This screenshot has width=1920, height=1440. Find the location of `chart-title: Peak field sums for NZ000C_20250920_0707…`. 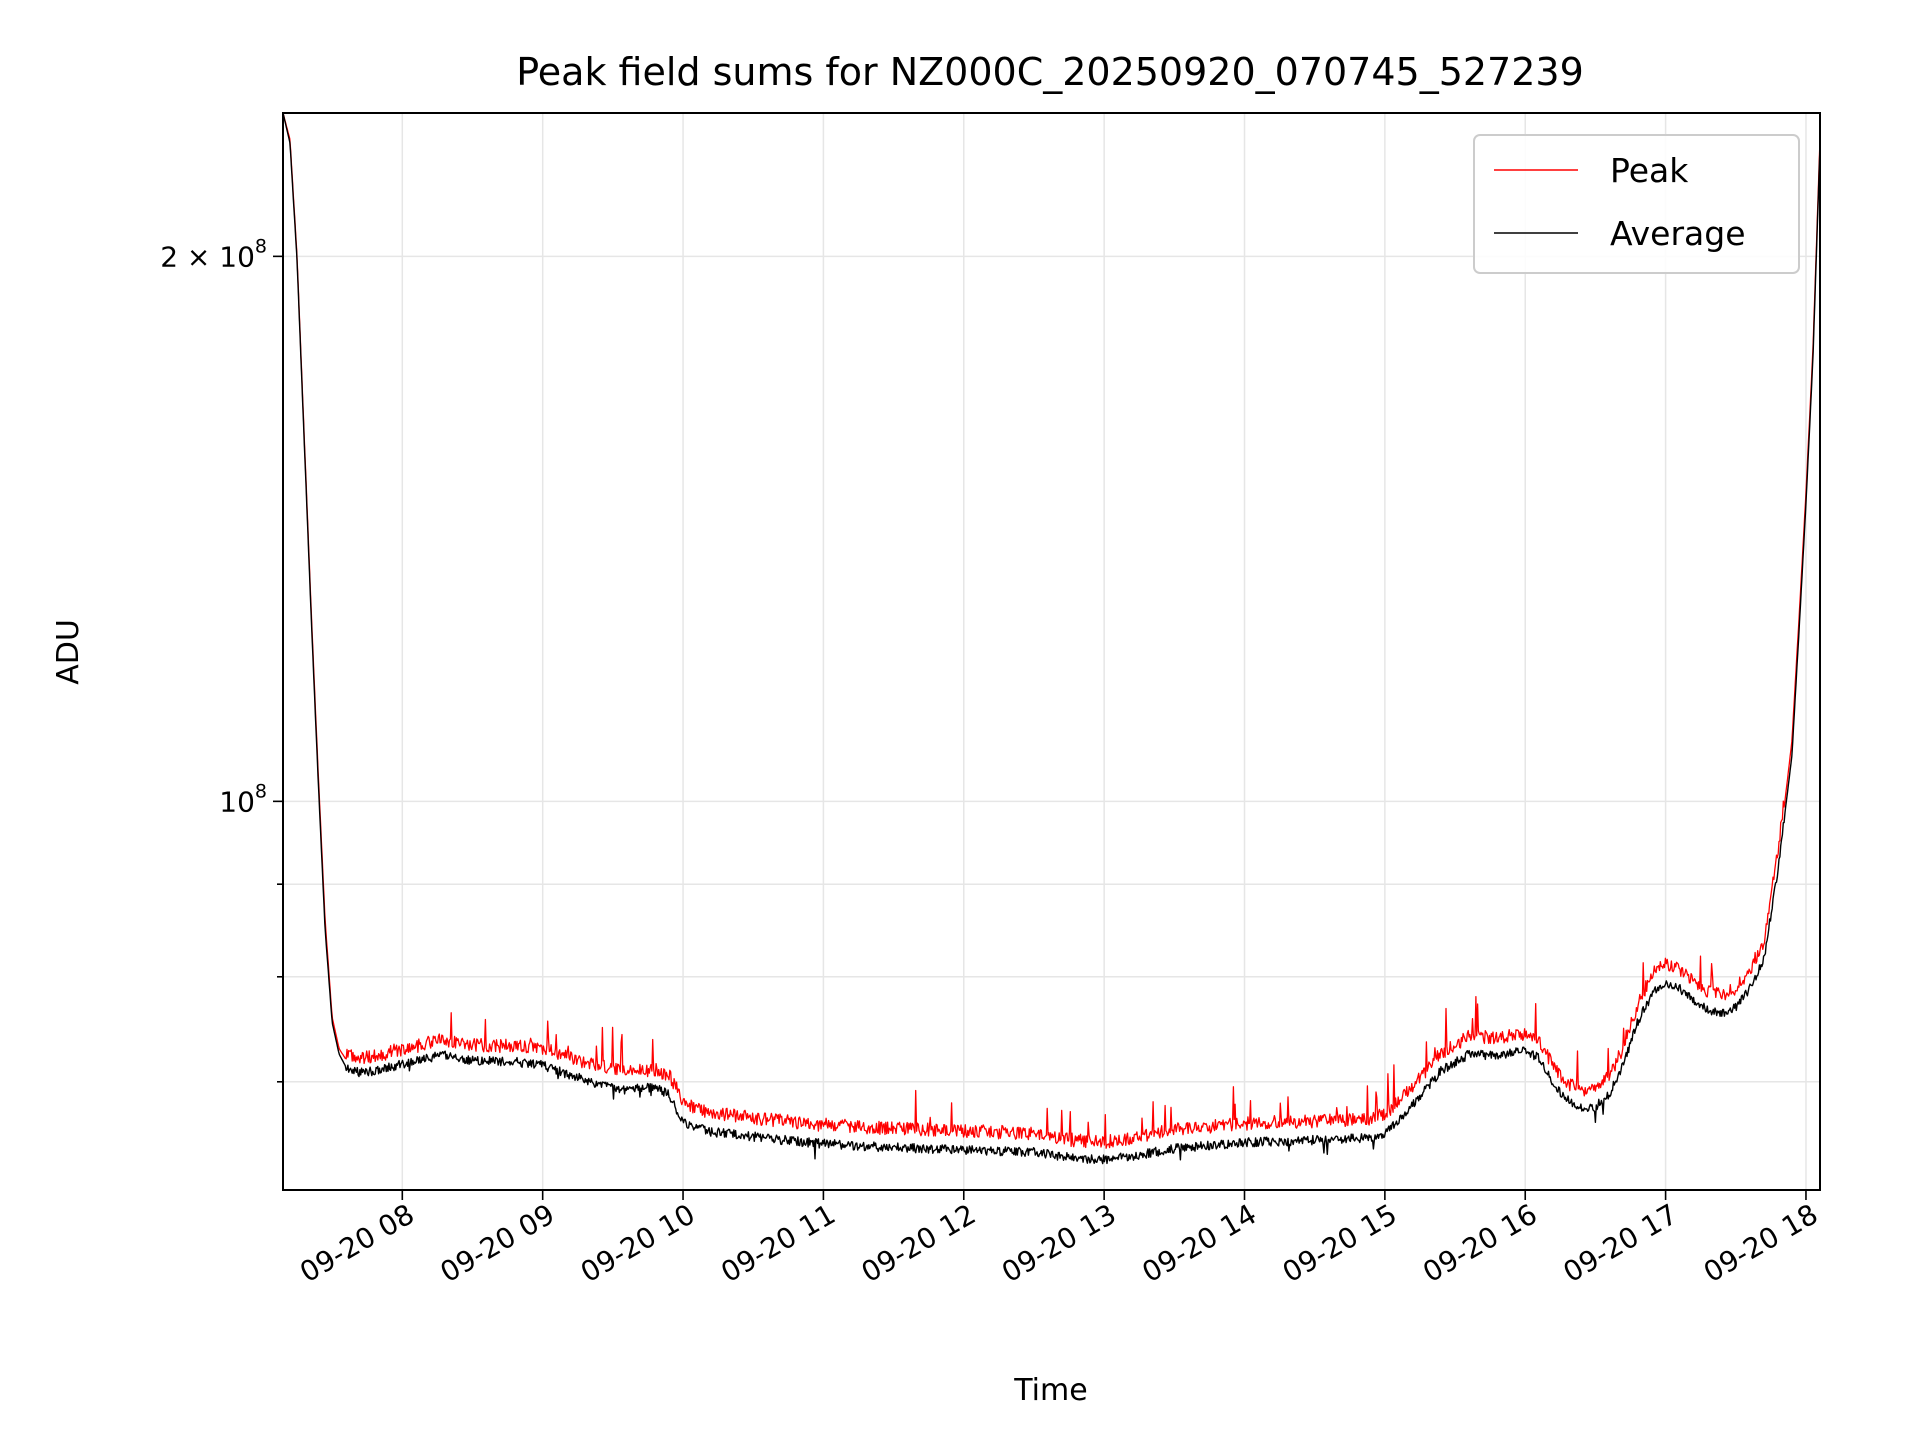

chart-title: Peak field sums for NZ000C_20250920_0707… is located at coordinates (1050, 72).